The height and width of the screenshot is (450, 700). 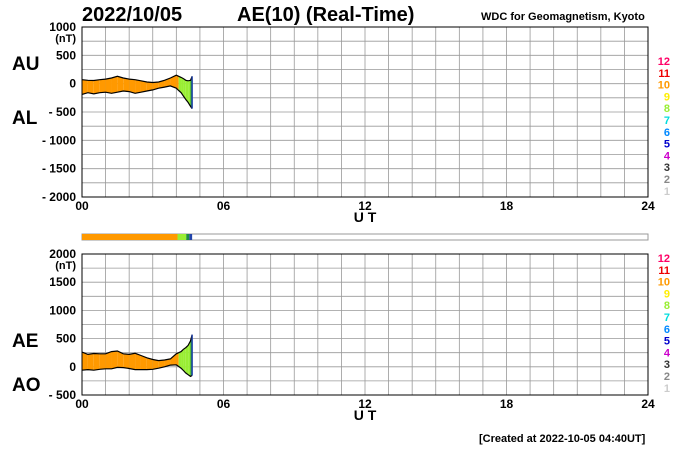 I want to click on station-legend-10: 10, so click(x=664, y=283).